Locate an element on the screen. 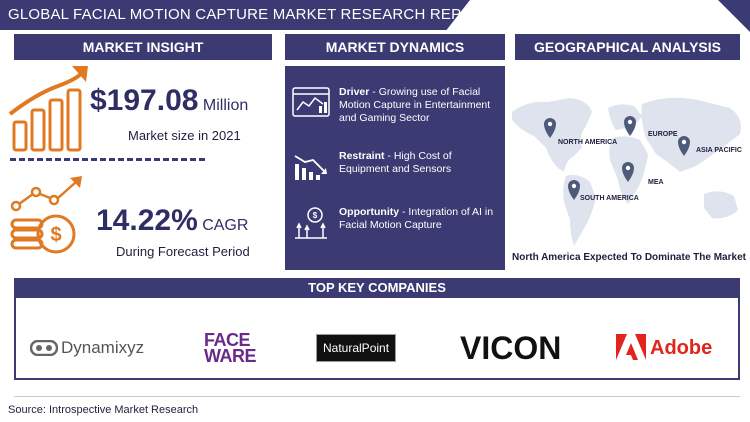  south-america-pin-icon is located at coordinates (574, 190).